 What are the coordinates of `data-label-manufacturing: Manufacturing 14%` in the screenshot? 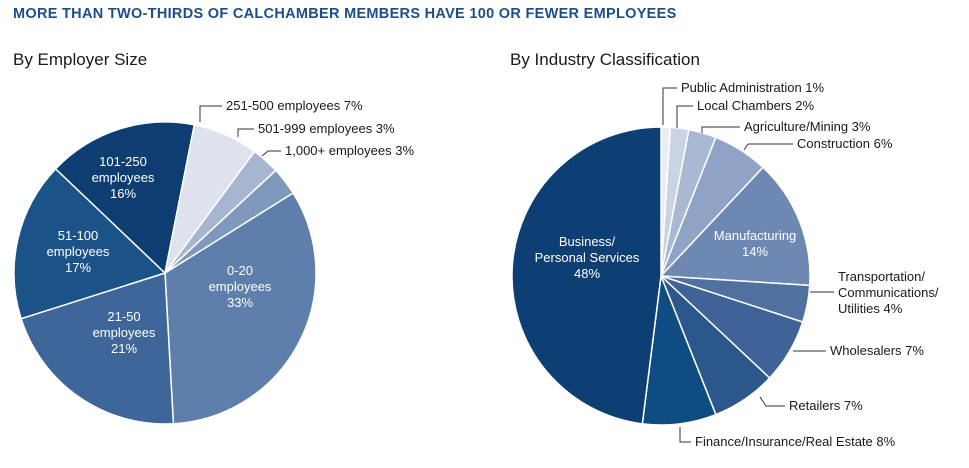 It's located at (755, 243).